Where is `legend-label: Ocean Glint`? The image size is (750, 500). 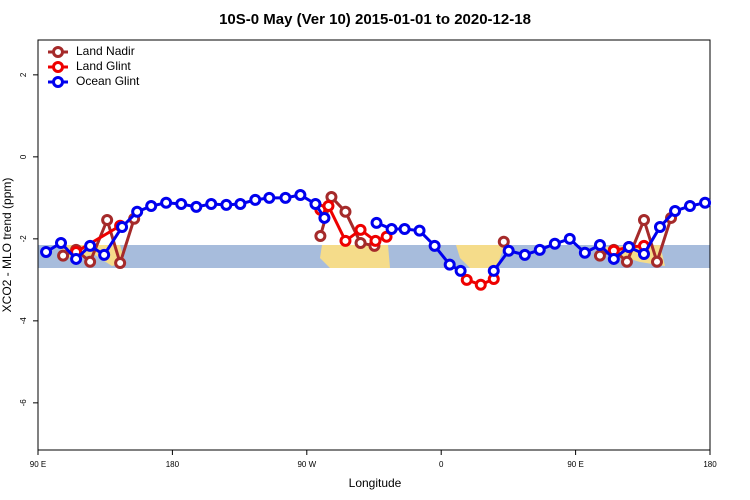 legend-label: Ocean Glint is located at coordinates (108, 81).